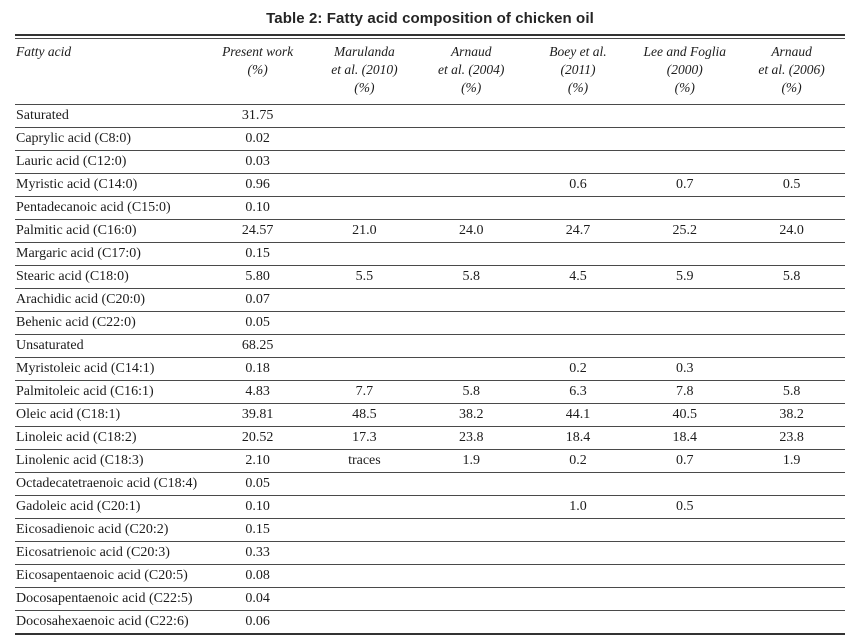 This screenshot has height=644, width=859. What do you see at coordinates (430, 576) in the screenshot?
I see `table-row: Eicosapentaenoic acid (C20:5) 0.08` at bounding box center [430, 576].